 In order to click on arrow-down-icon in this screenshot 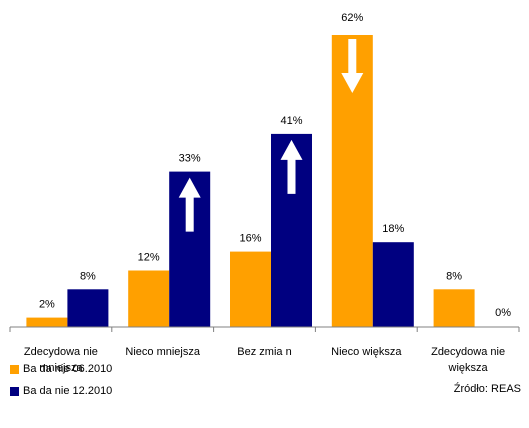, I will do `click(352, 66)`.